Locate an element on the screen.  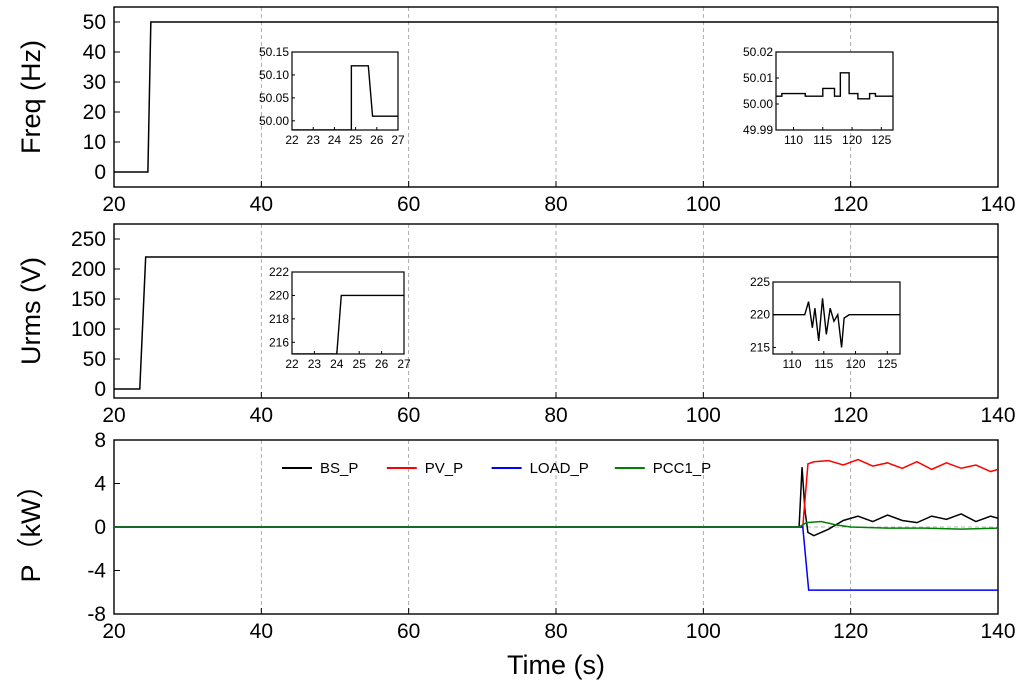
legend-item-pv-p: PV_P is located at coordinates (424, 468).